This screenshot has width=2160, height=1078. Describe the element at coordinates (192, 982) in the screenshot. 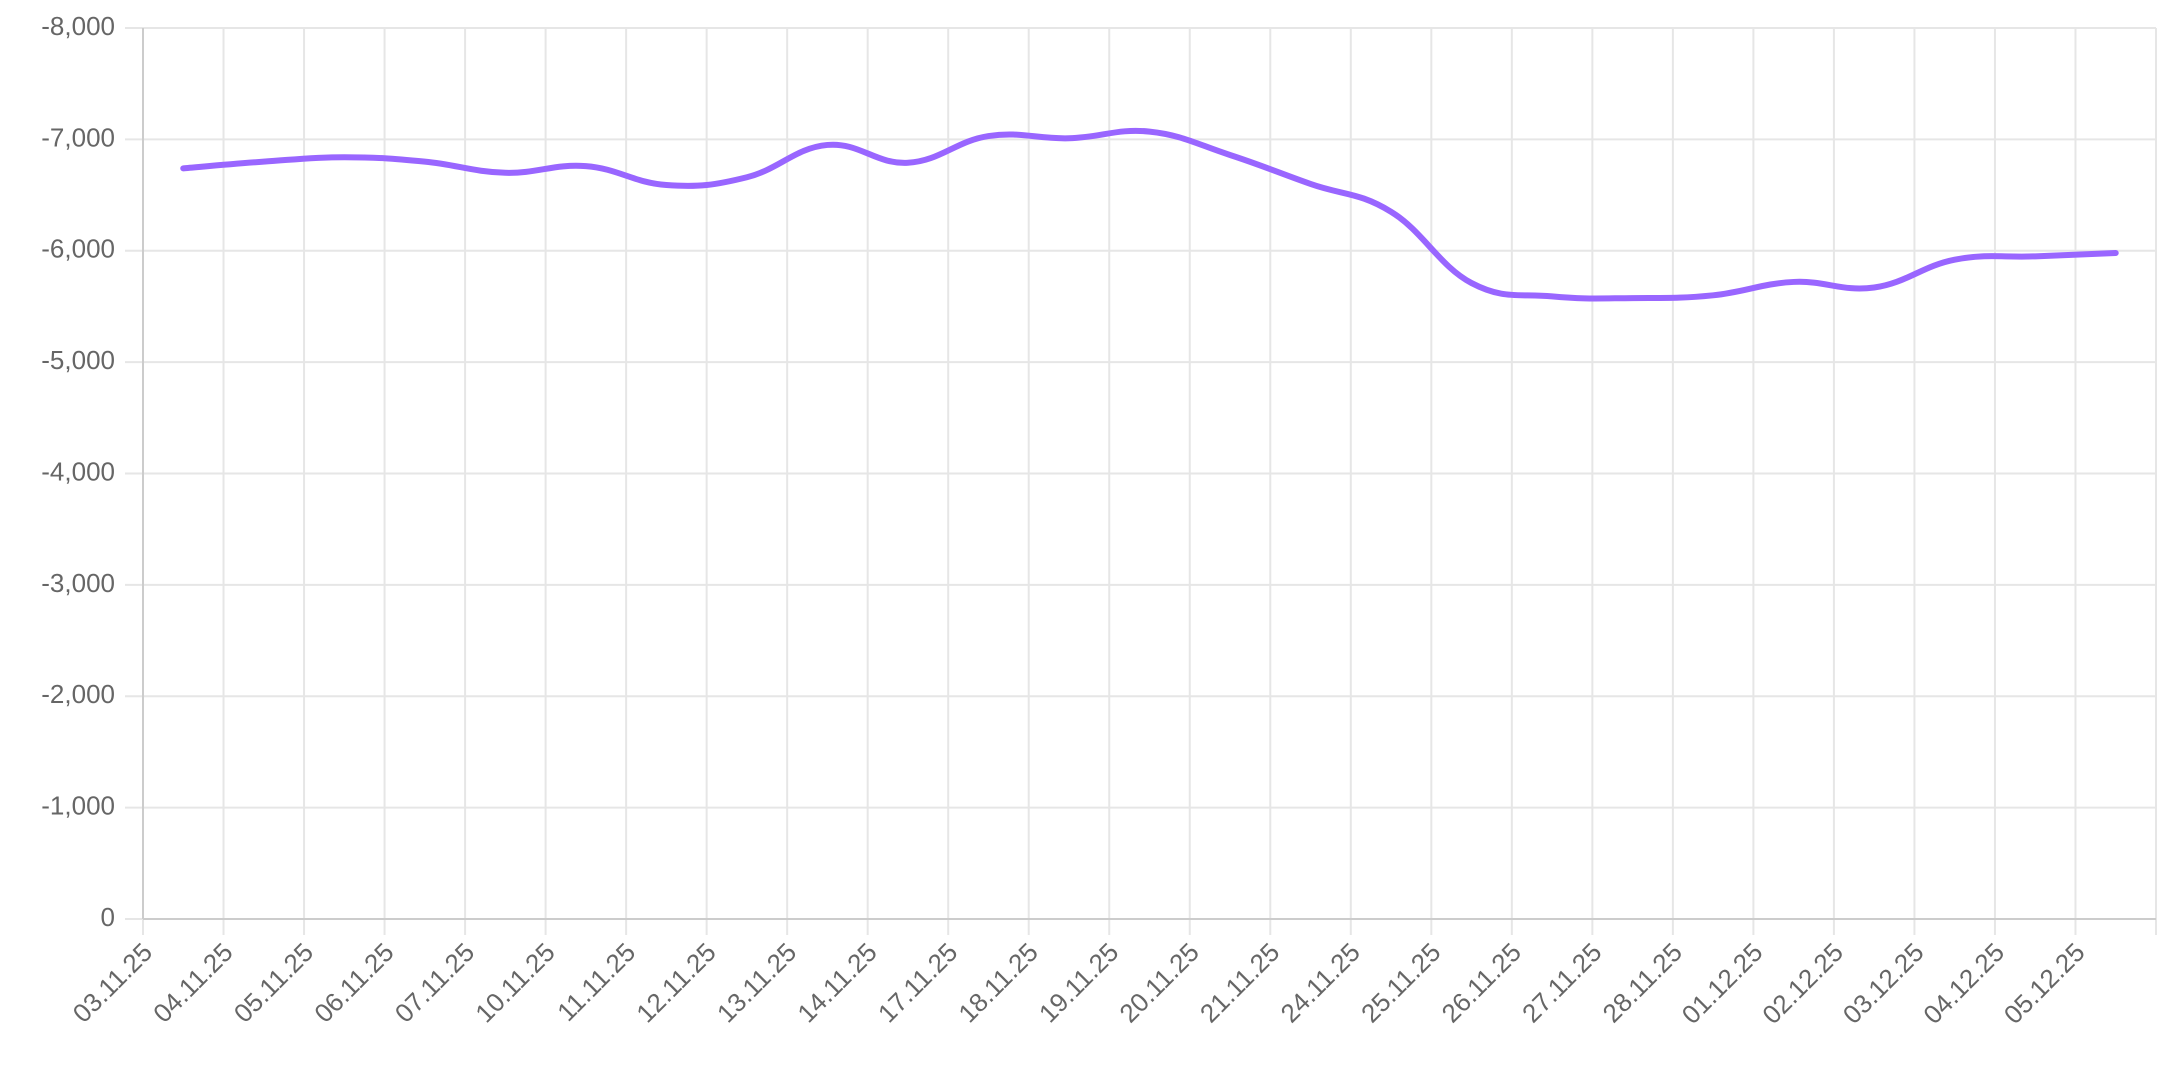

I see `x-tick-label: 04.11.25` at that location.